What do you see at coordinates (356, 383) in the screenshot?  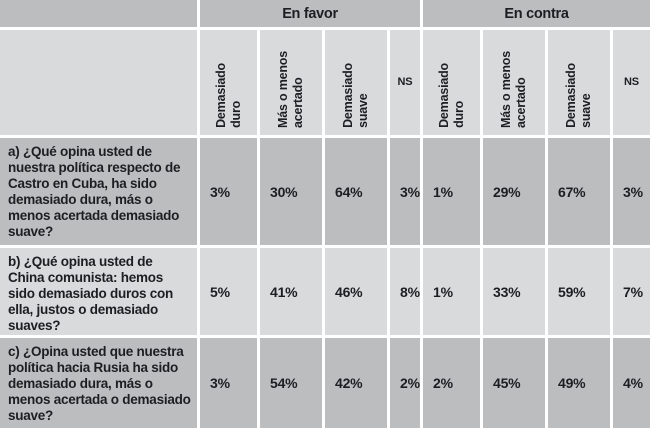 I see `value-cell: 42%` at bounding box center [356, 383].